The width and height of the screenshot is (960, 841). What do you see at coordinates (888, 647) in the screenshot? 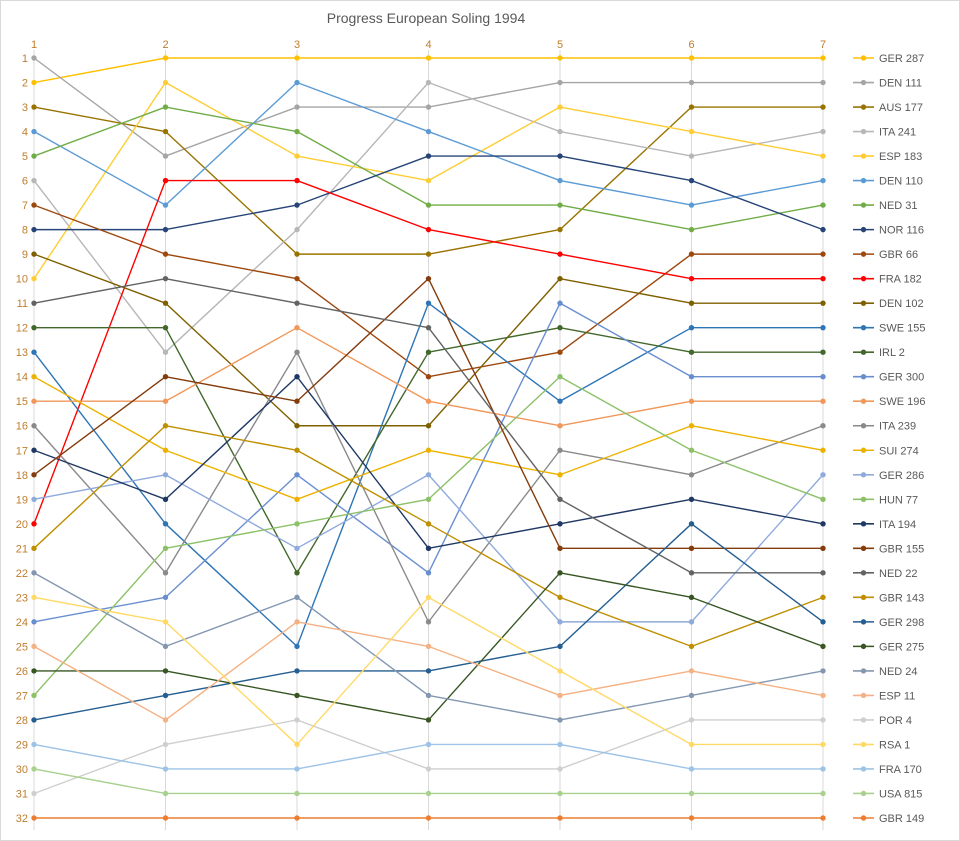
I see `legend-item: GER 275` at bounding box center [888, 647].